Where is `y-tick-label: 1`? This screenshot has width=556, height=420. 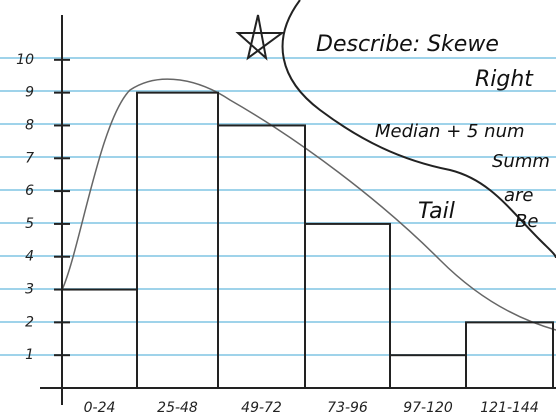
y-tick-label: 1 is located at coordinates (29, 355).